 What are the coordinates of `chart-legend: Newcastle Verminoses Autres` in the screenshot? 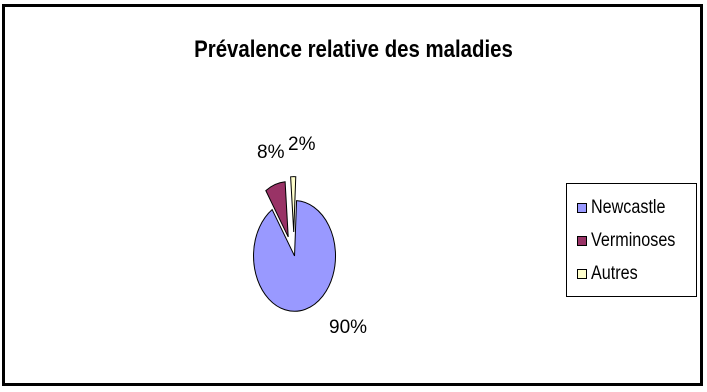 It's located at (631, 240).